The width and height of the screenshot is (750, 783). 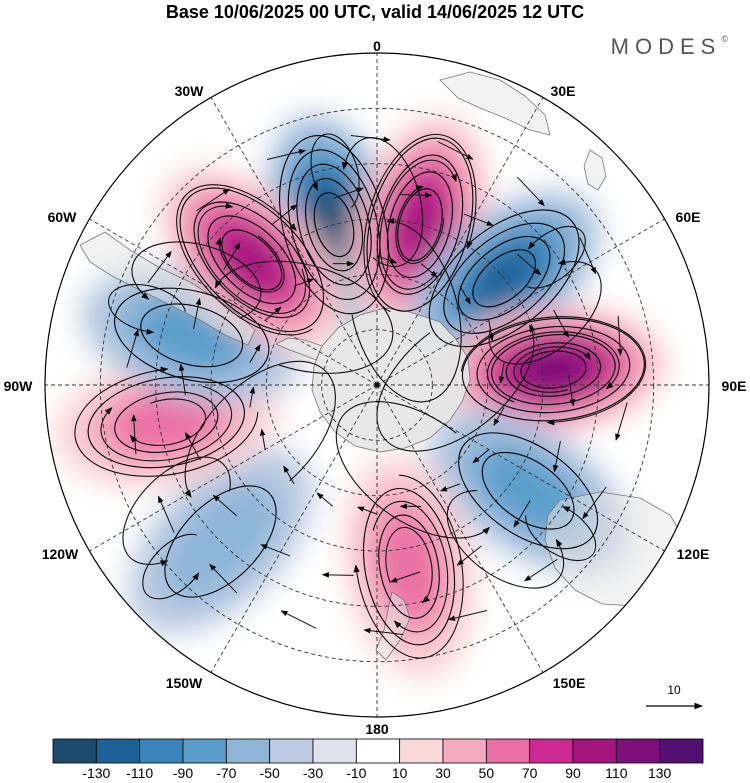 I want to click on lon-label-120e: 120E, so click(x=693, y=554).